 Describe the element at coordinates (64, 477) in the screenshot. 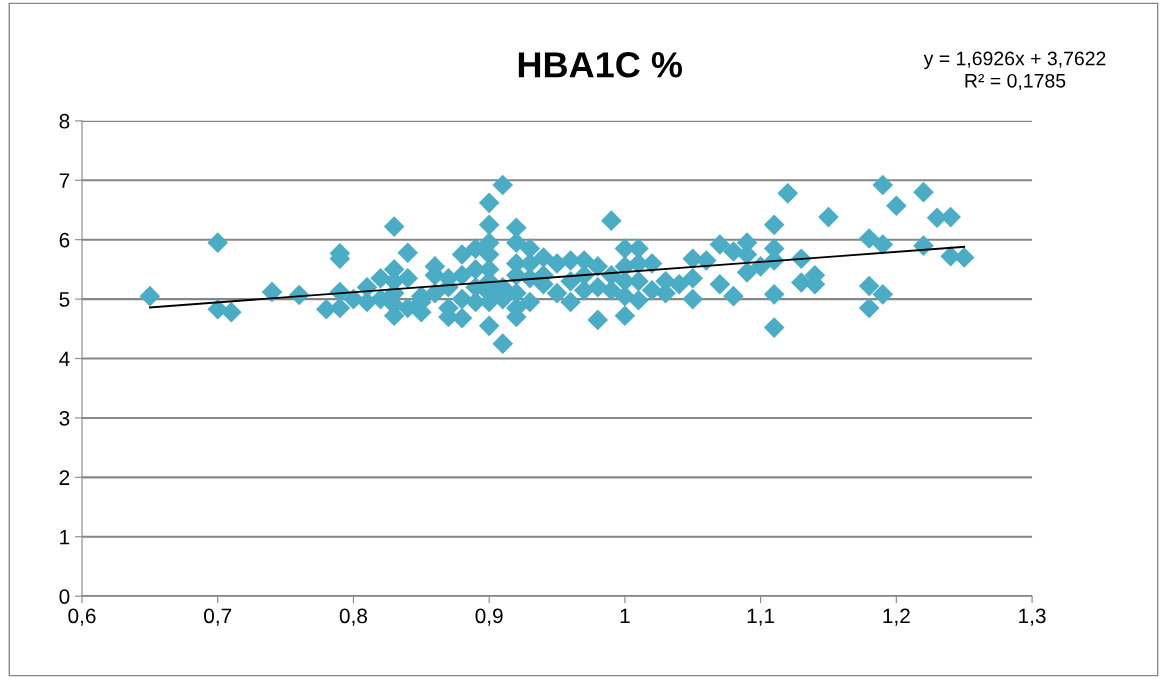

I see `y-tick-label: 2` at that location.